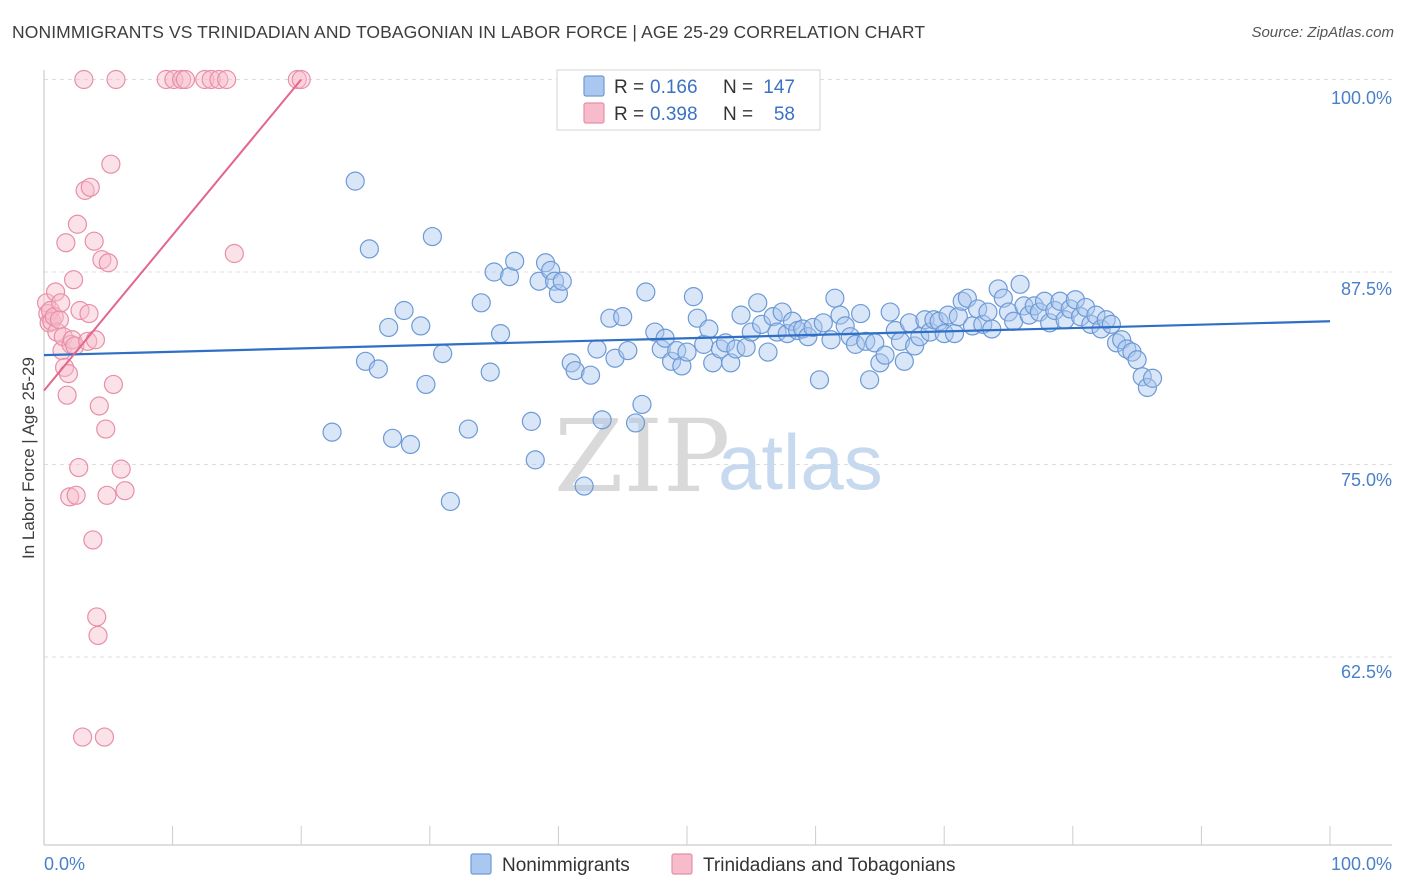 Image resolution: width=1406 pixels, height=892 pixels. Describe the element at coordinates (1361, 385) in the screenshot. I see `y-tick-labels: 100.0% 87.5% 75.0% 62.5%` at that location.